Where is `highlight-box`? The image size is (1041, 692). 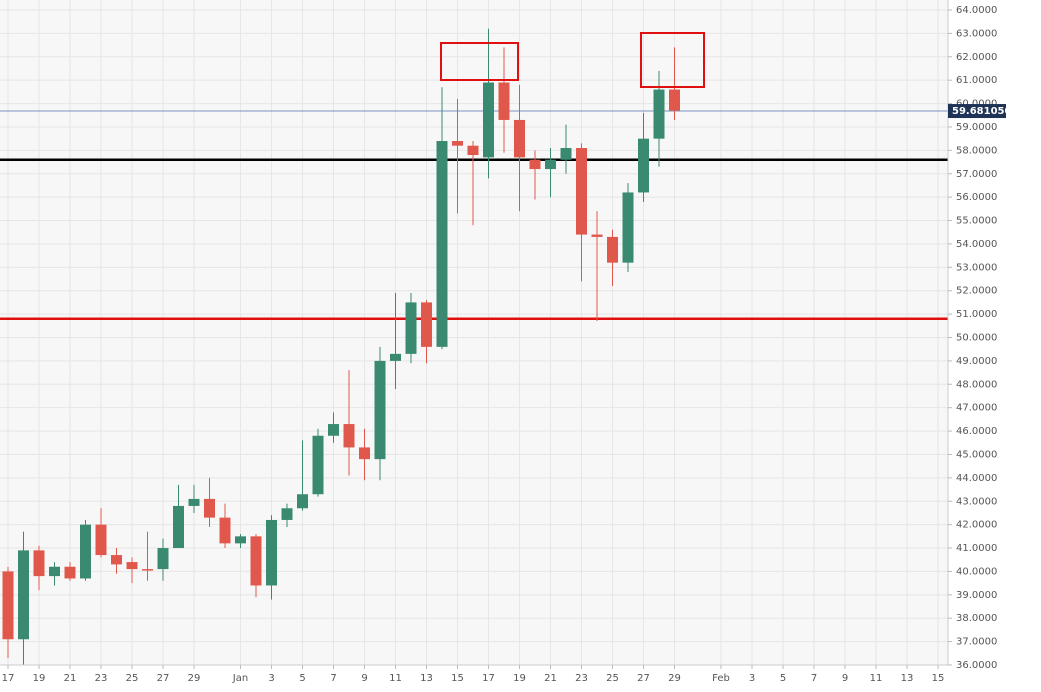 highlight-box is located at coordinates (479, 61).